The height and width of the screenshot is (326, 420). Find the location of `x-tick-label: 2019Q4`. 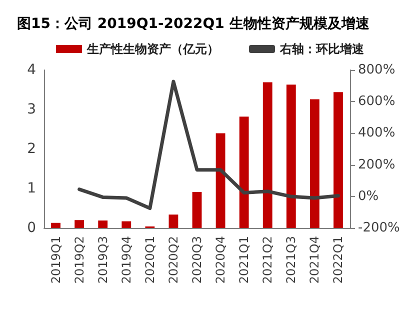

x-tick-label: 2019Q4 is located at coordinates (126, 260).